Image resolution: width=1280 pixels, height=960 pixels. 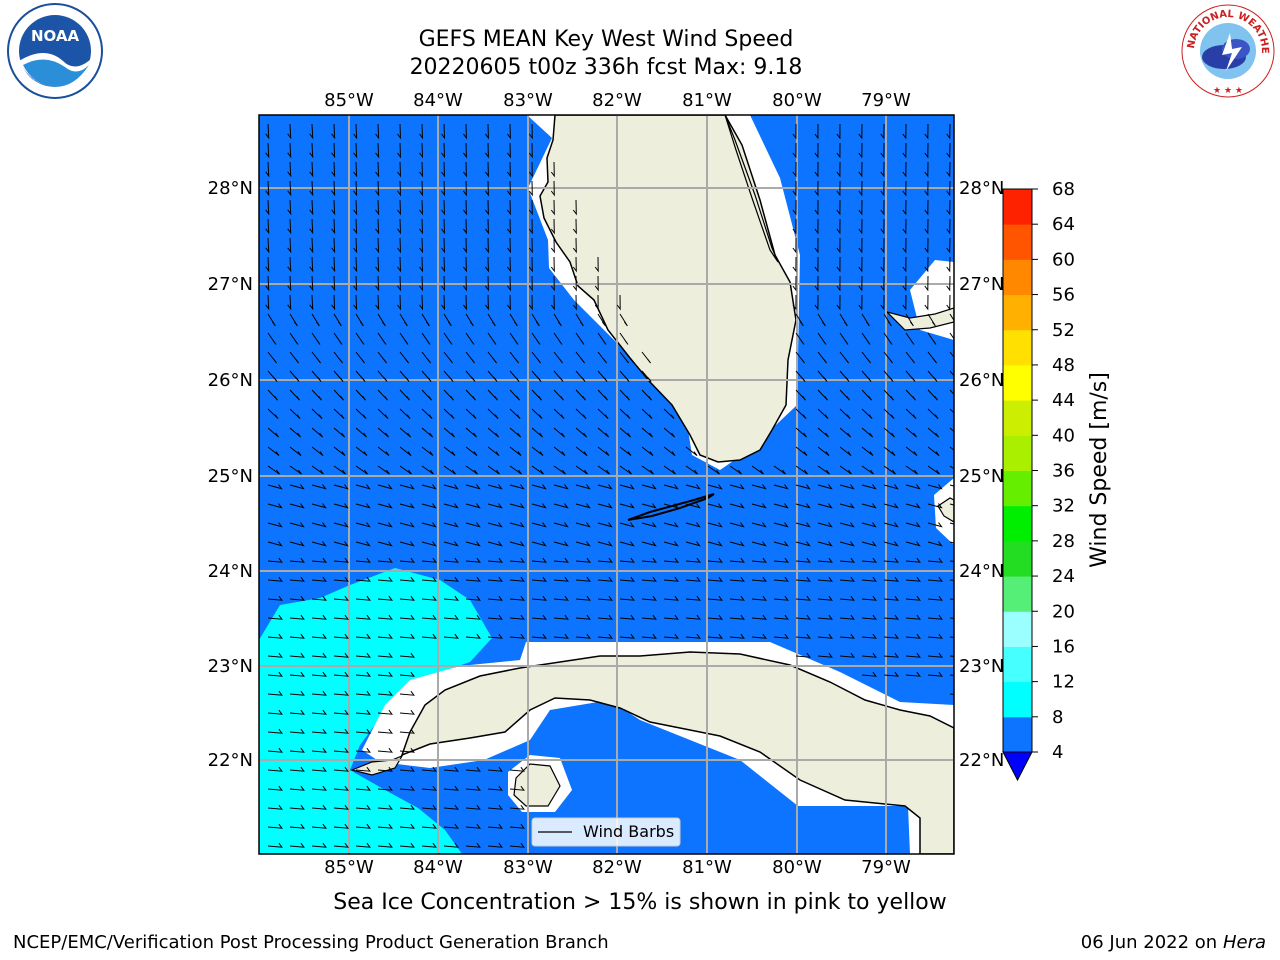 I want to click on lon-label-top-6: 79°W, so click(x=886, y=100).